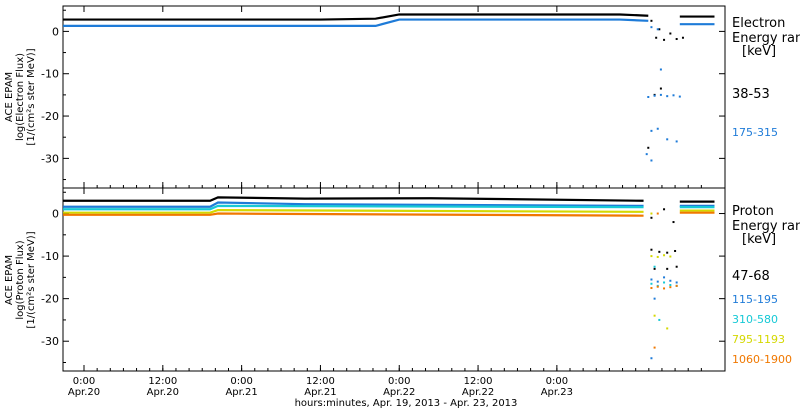  What do you see at coordinates (163, 392) in the screenshot?
I see `xtick-date-label-1: Apr.20` at bounding box center [163, 392].